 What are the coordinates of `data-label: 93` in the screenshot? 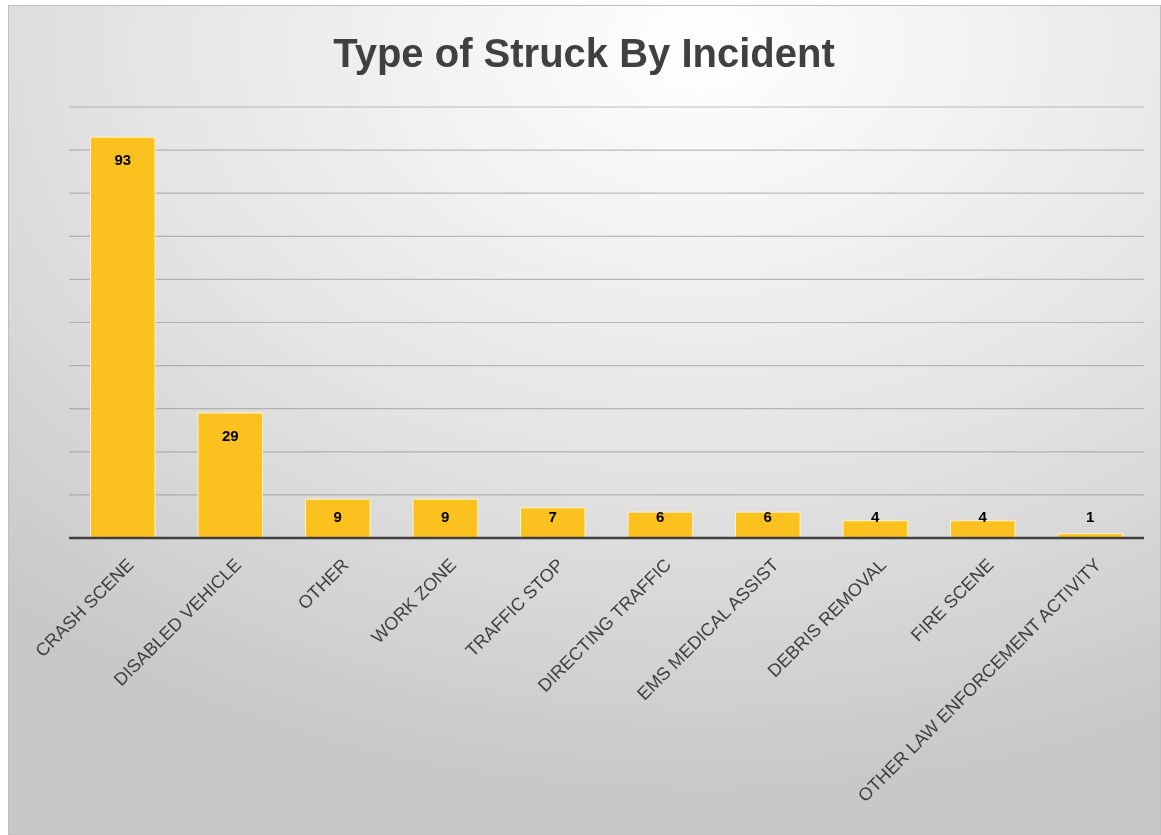 It's located at (123, 160).